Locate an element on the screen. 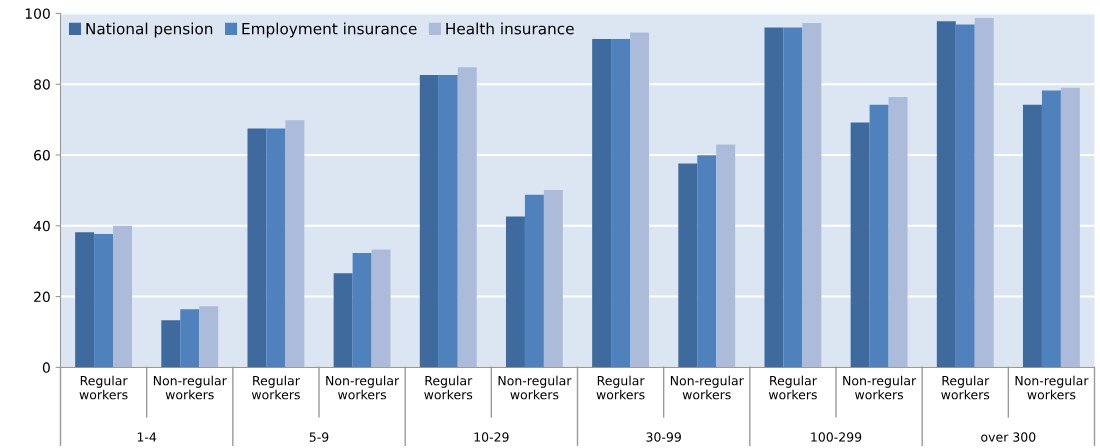 The image size is (1100, 448). y-tick-label: 60 is located at coordinates (42, 155).